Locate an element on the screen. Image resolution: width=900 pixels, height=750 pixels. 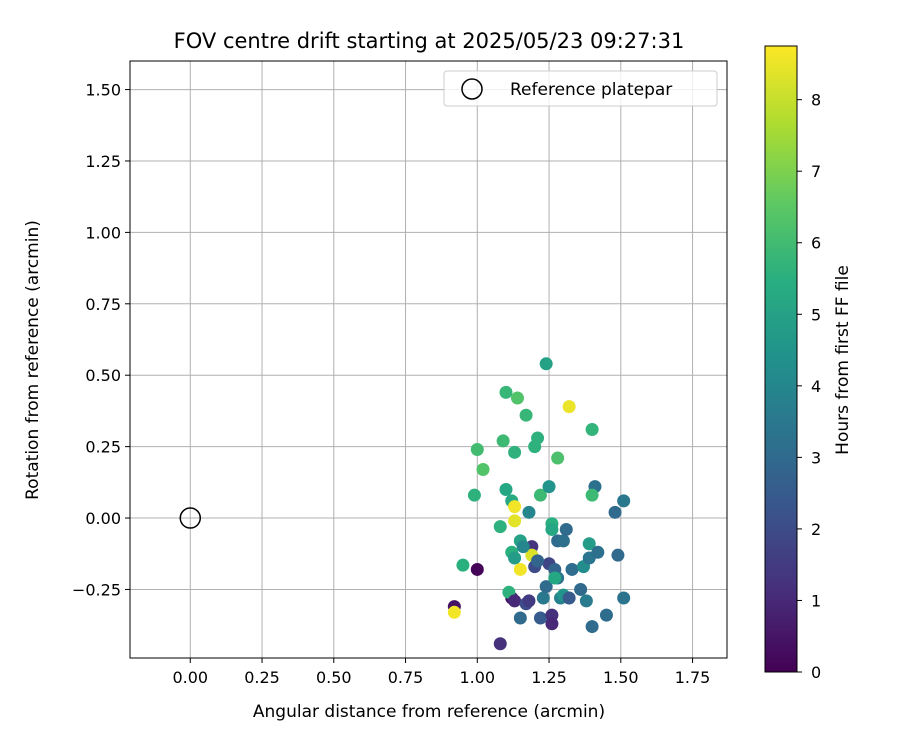
colorbar-tick-label: 0 is located at coordinates (816, 672).